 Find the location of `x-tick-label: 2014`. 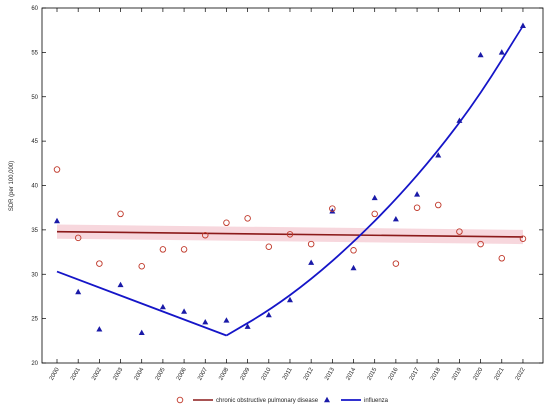

x-tick-label: 2014 is located at coordinates (351, 373).